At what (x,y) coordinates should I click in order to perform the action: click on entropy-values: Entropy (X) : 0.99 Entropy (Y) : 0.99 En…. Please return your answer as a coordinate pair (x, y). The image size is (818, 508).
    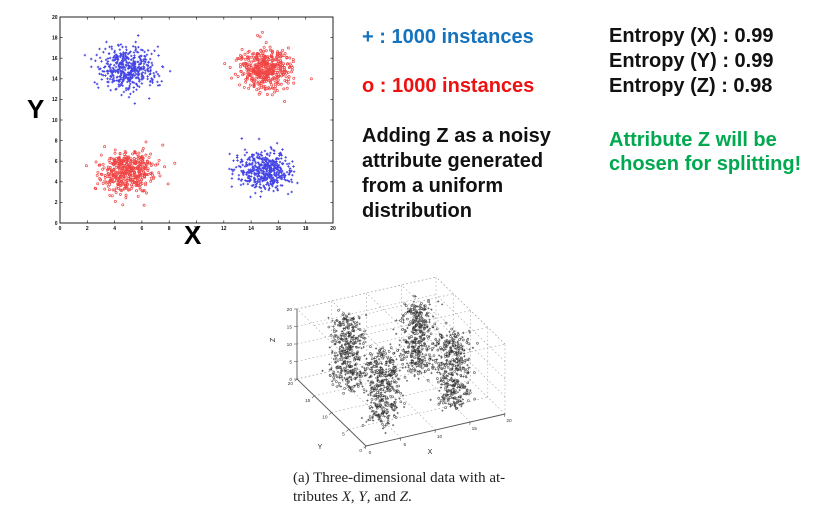
    Looking at the image, I should click on (691, 61).